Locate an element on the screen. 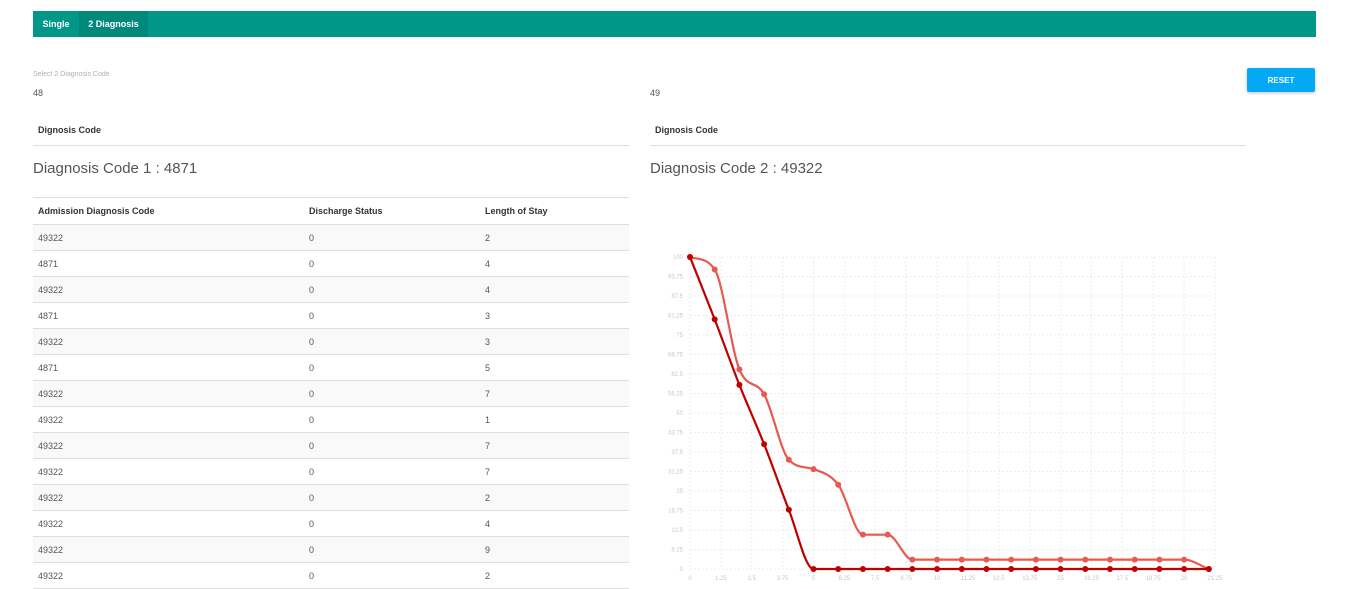 Image resolution: width=1349 pixels, height=589 pixels. x-tick-label: 3.75 is located at coordinates (783, 579).